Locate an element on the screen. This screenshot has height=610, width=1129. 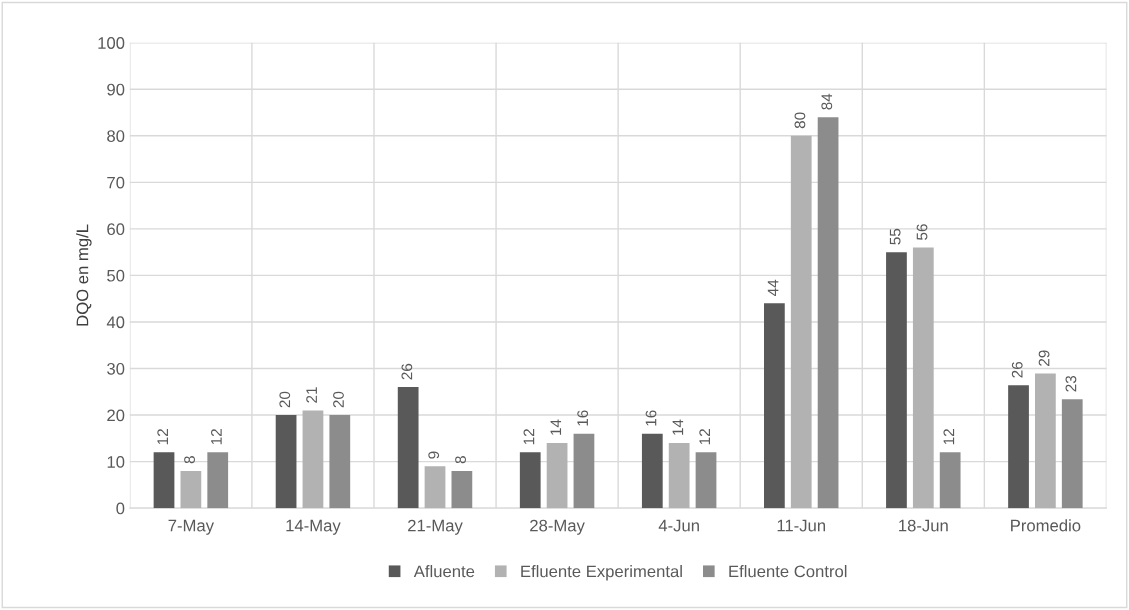
x-tick-label: 18-Jun is located at coordinates (923, 525).